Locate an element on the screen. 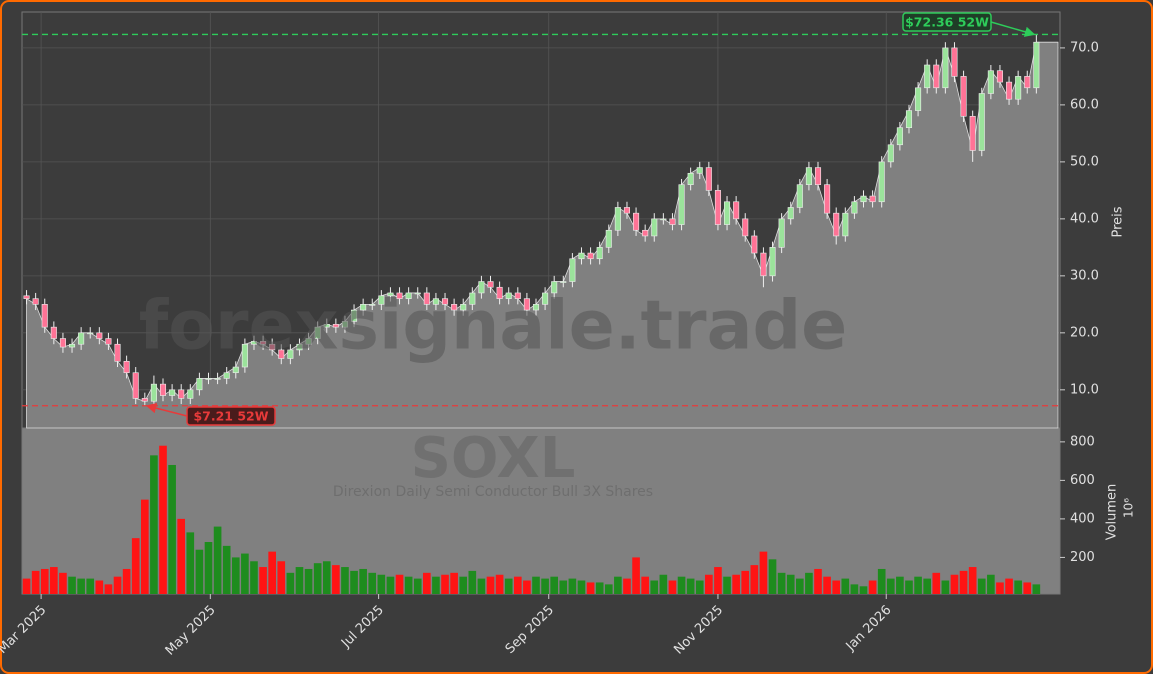 This screenshot has width=1153, height=674. y-tick-label: 20.0 is located at coordinates (1084, 332).